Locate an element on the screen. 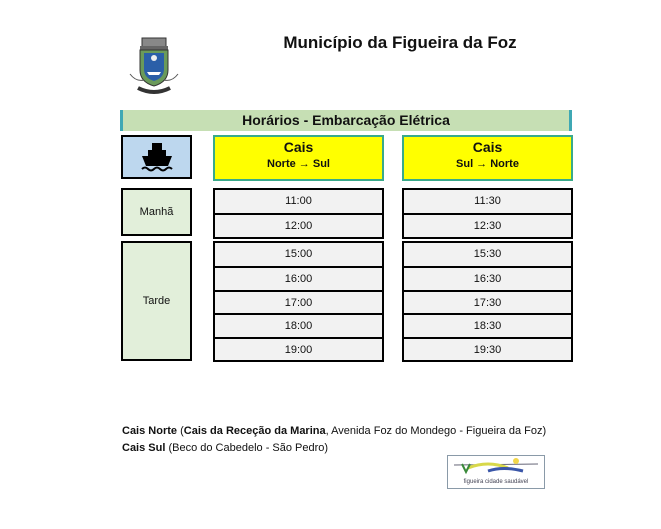  time-cell: 18:00 is located at coordinates (298, 324).